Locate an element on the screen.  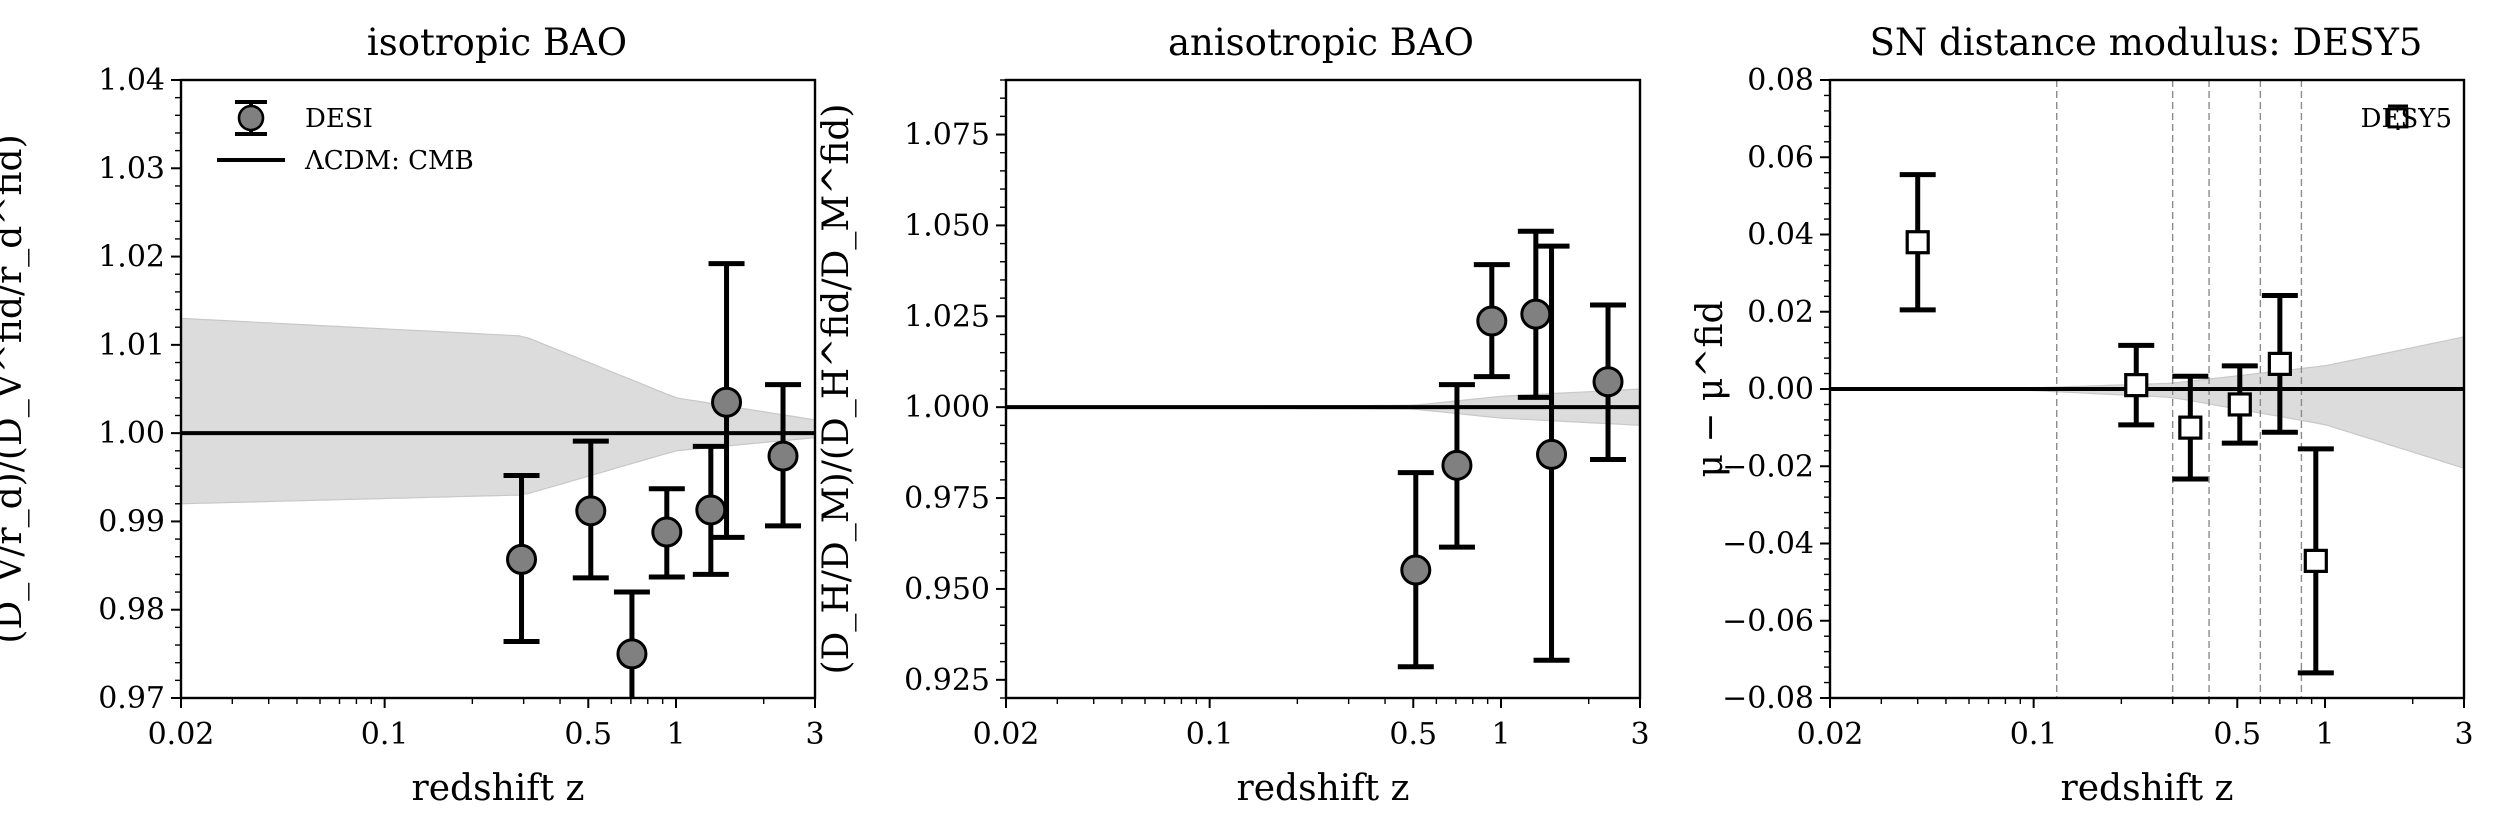
y-axis-label: (D_H/D_M)/(D_H^fid/D_M^fid) is located at coordinates (836, 389).